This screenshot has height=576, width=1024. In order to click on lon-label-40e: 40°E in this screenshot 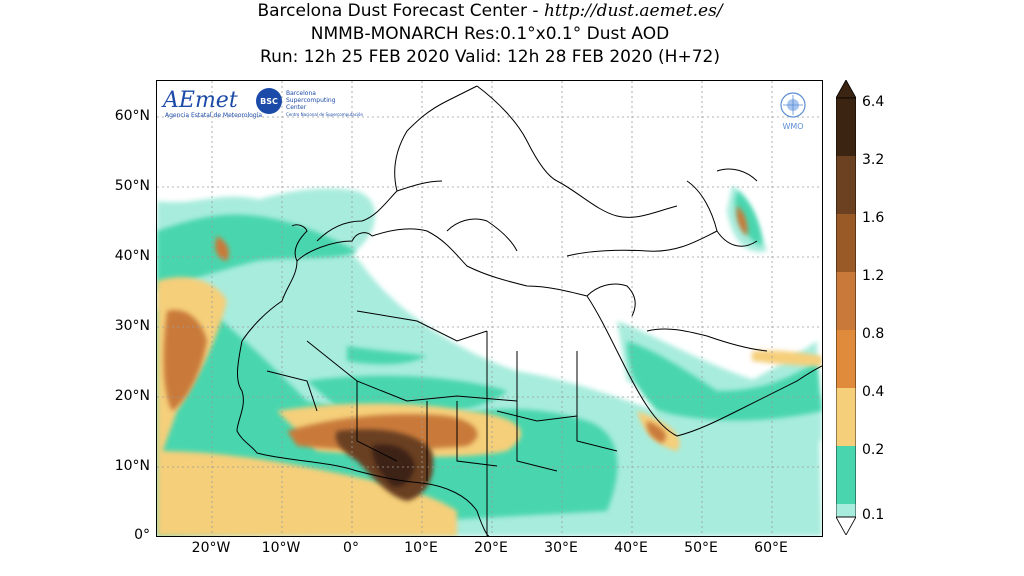, I will do `click(631, 548)`.